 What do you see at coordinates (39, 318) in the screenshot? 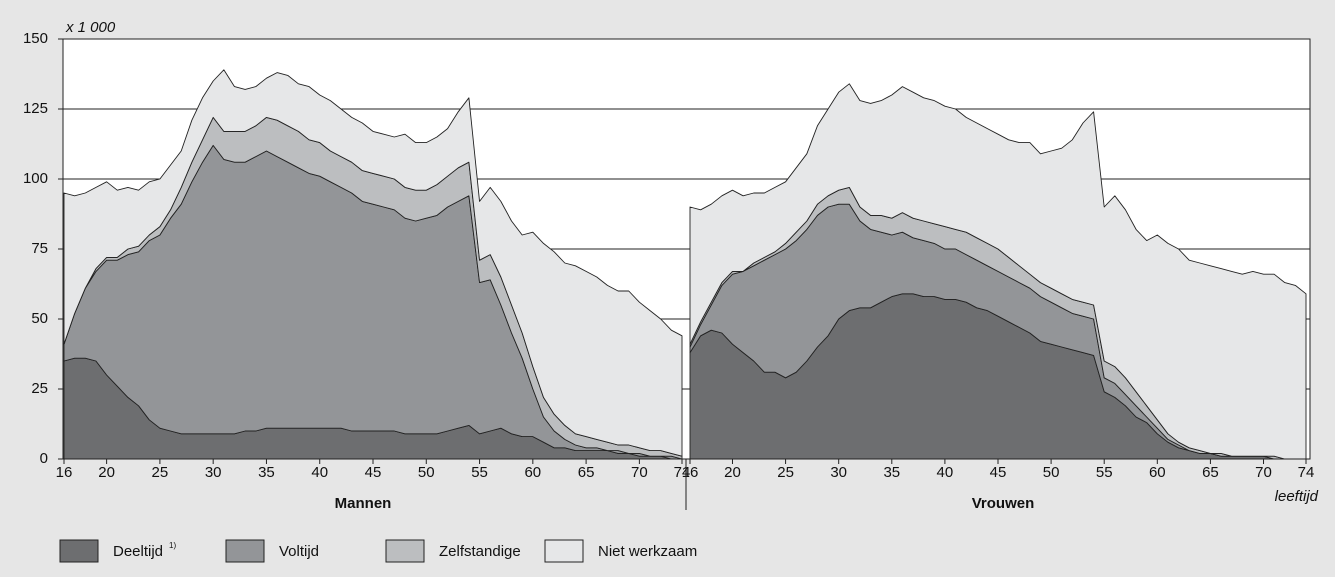
I see `y-tick-label: 50` at bounding box center [39, 318].